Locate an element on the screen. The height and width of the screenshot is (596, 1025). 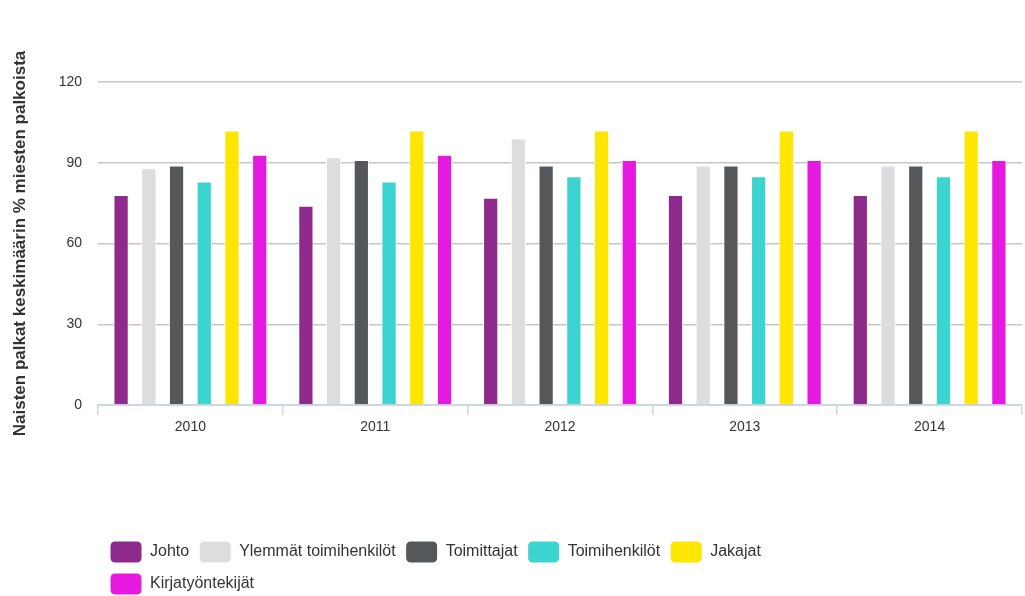
y-tick-label: 90 is located at coordinates (74, 161).